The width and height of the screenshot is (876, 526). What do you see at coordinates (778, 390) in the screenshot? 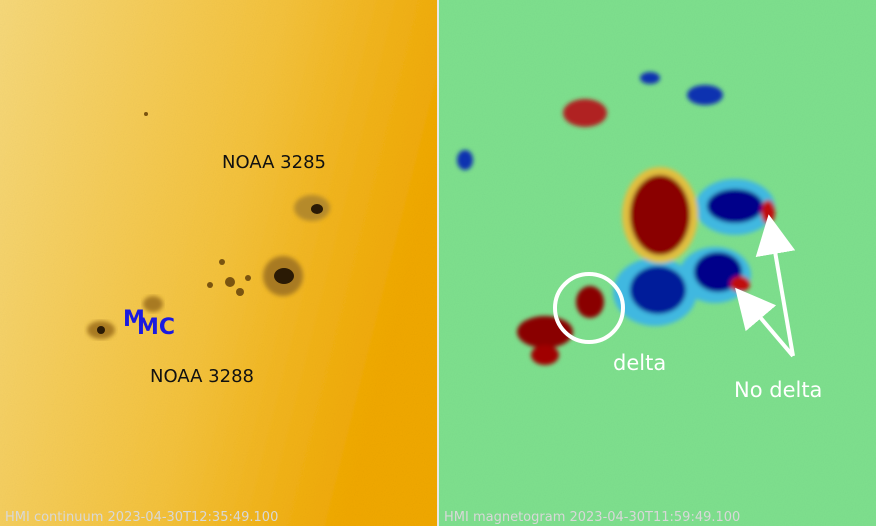
I see `annotation: No delta` at bounding box center [778, 390].